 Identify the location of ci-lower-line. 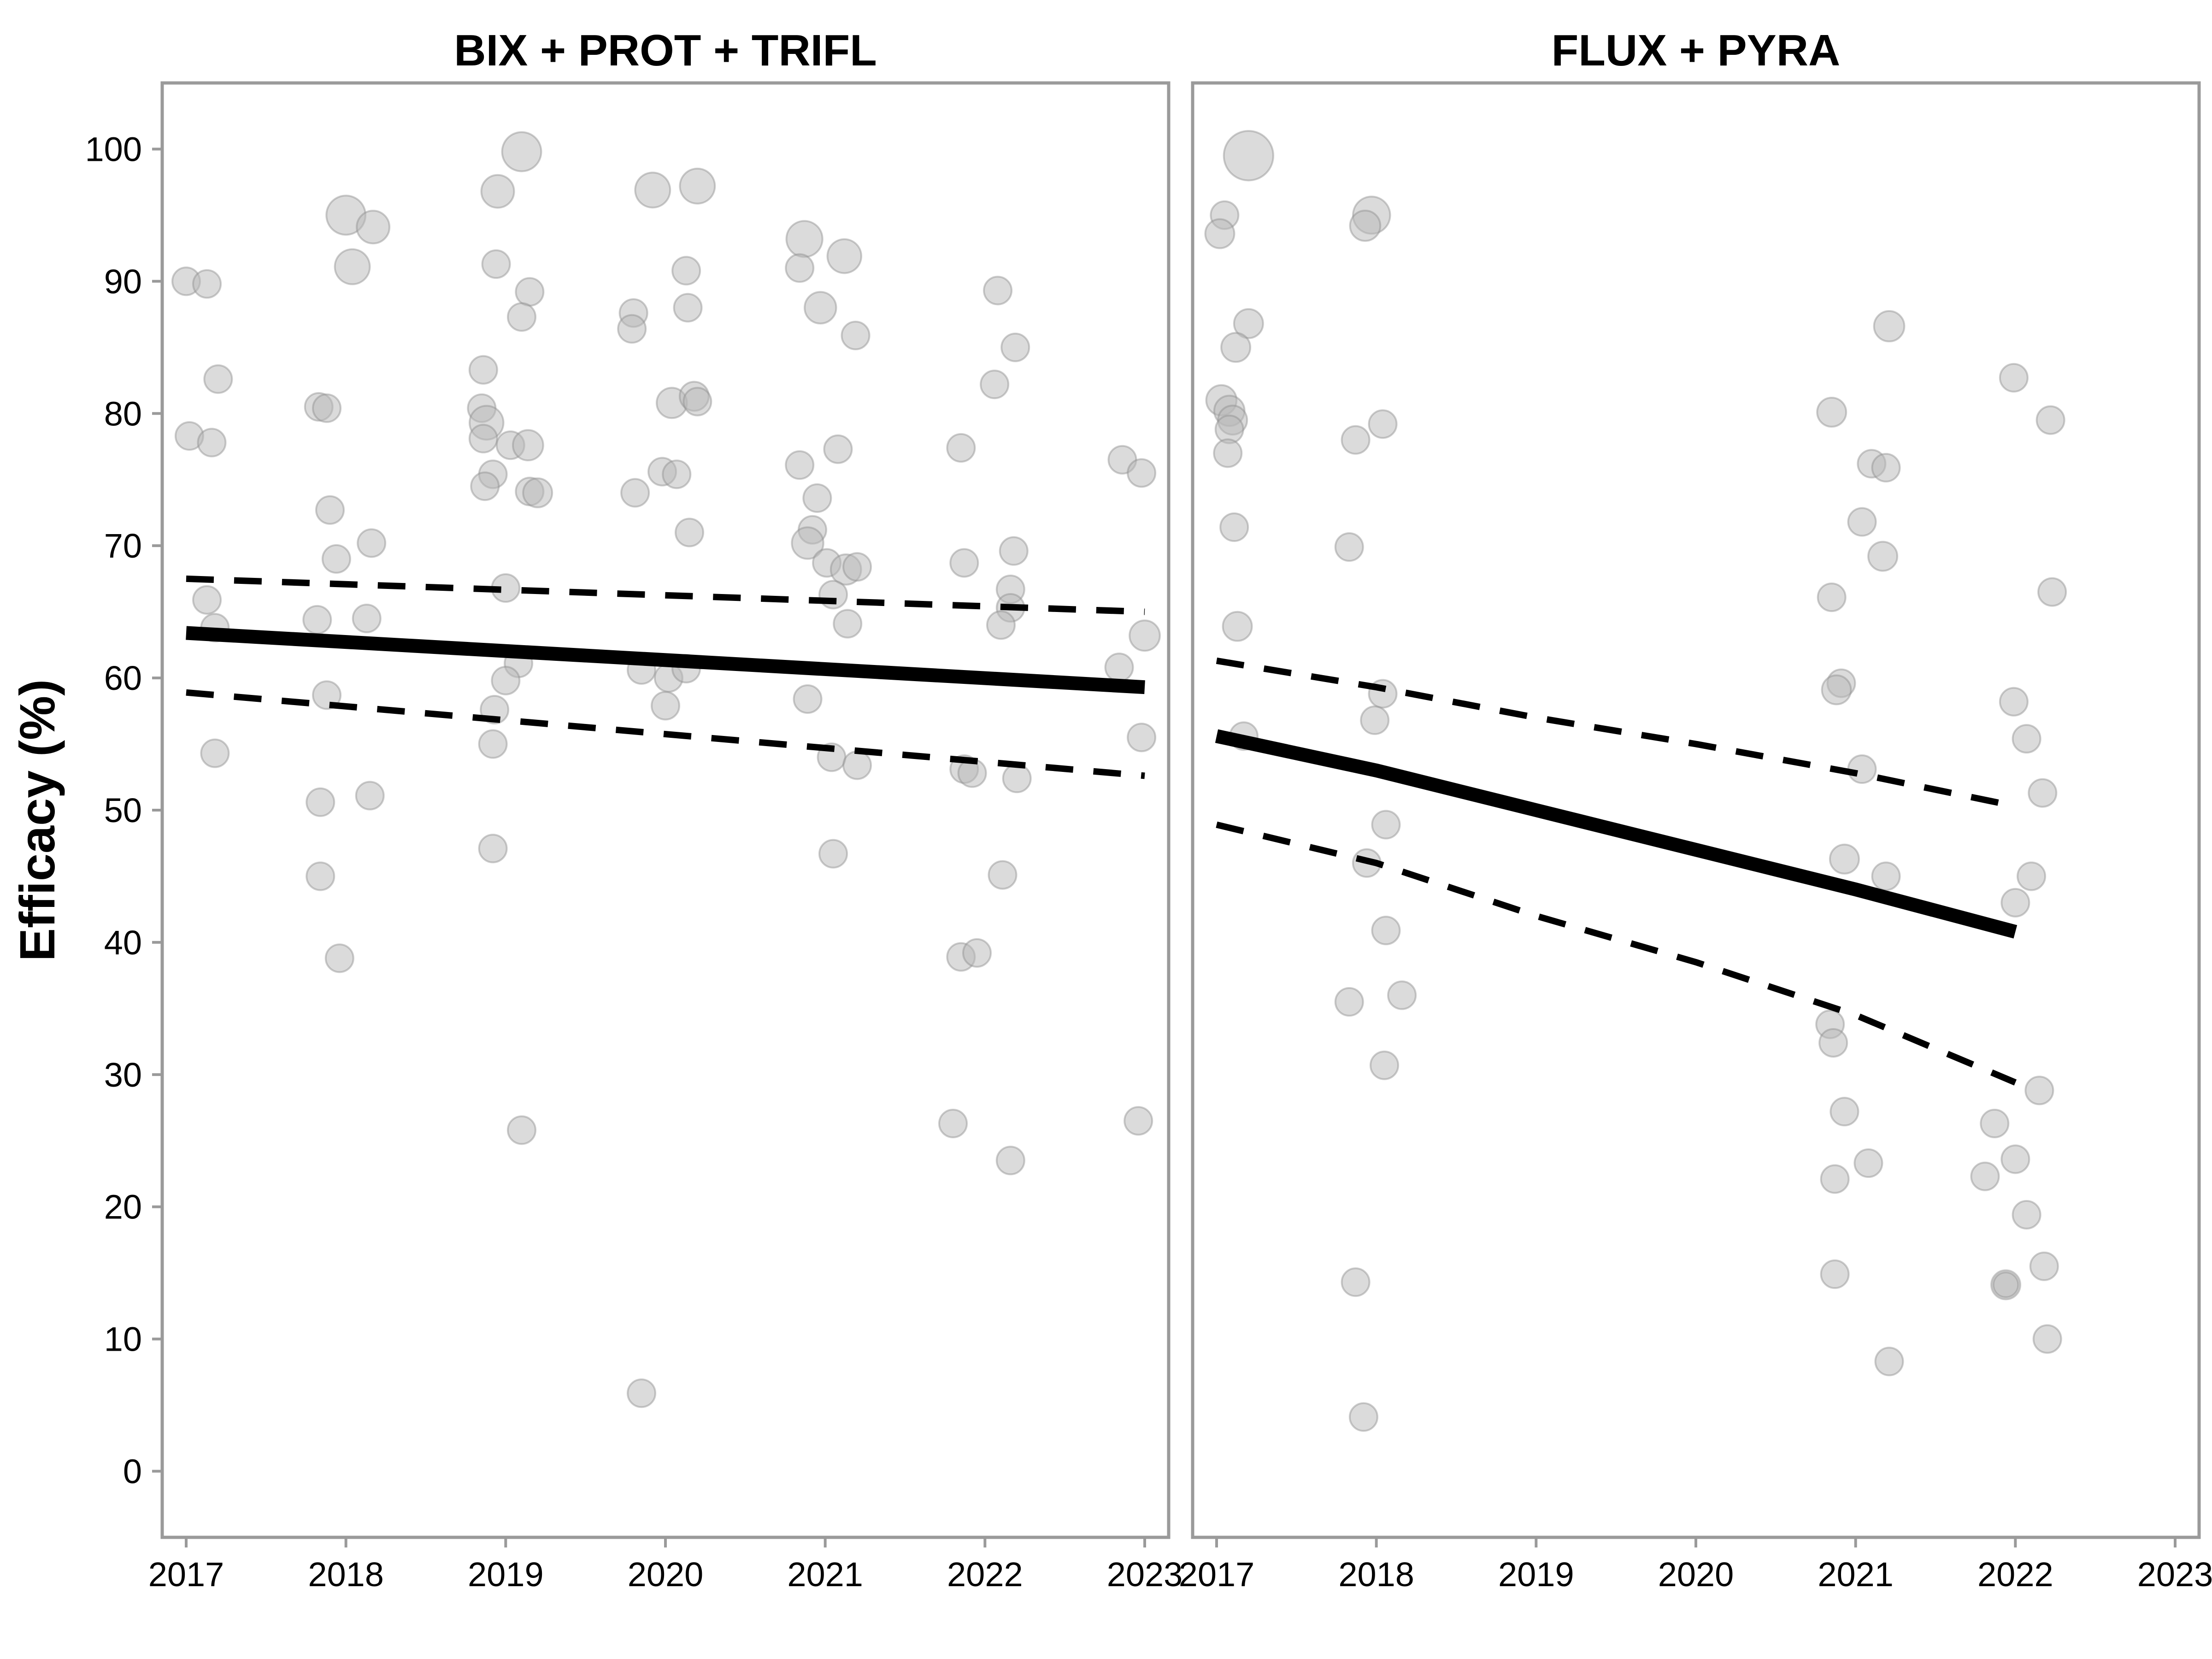
(665, 734).